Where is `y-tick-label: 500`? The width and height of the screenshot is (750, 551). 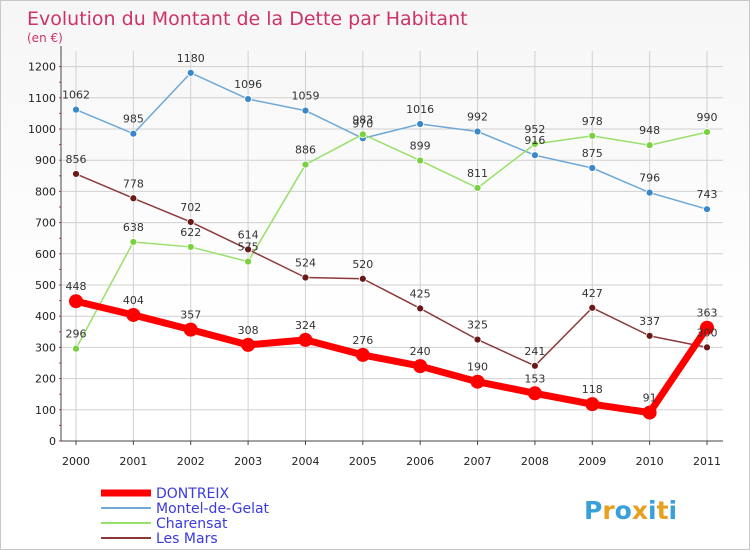 y-tick-label: 500 is located at coordinates (45, 285).